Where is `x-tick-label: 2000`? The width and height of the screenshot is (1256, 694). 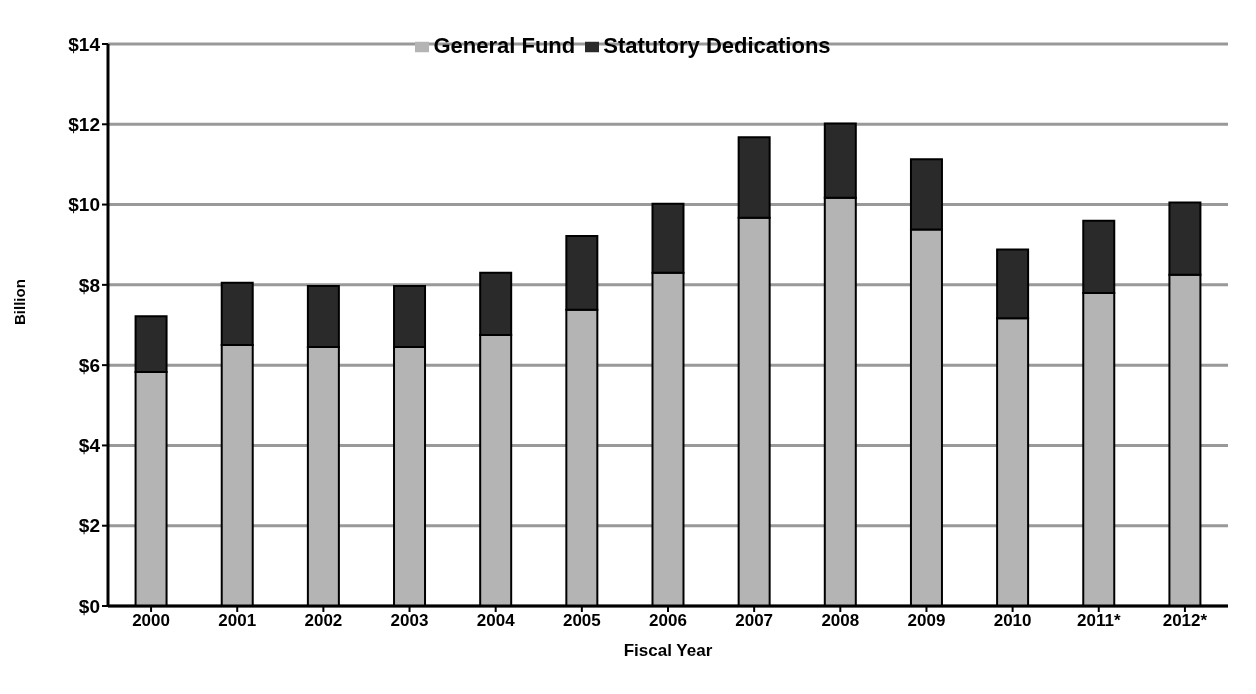
x-tick-label: 2000 is located at coordinates (151, 621).